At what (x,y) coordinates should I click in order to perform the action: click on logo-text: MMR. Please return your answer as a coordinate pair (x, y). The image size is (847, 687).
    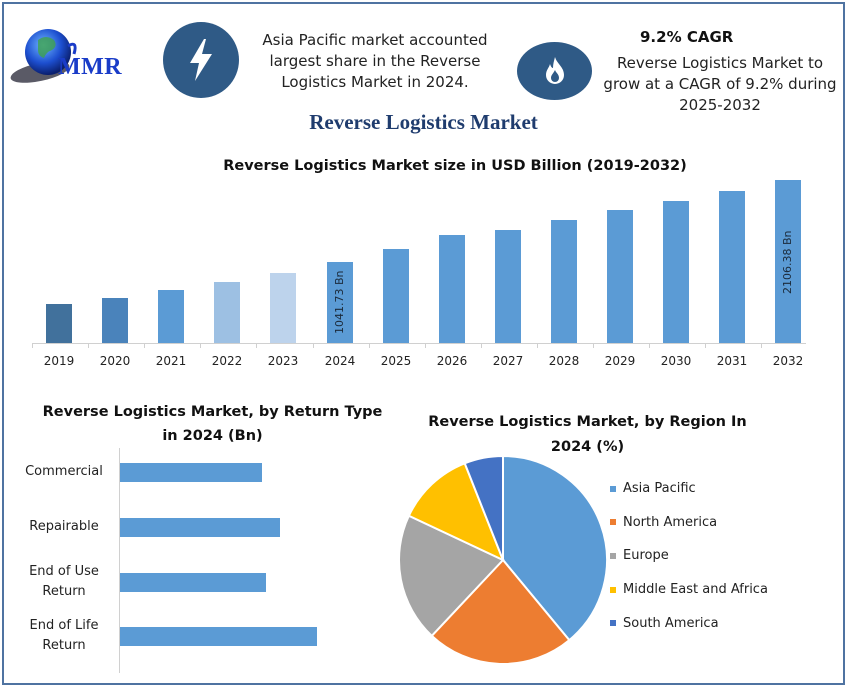
    Looking at the image, I should click on (90, 67).